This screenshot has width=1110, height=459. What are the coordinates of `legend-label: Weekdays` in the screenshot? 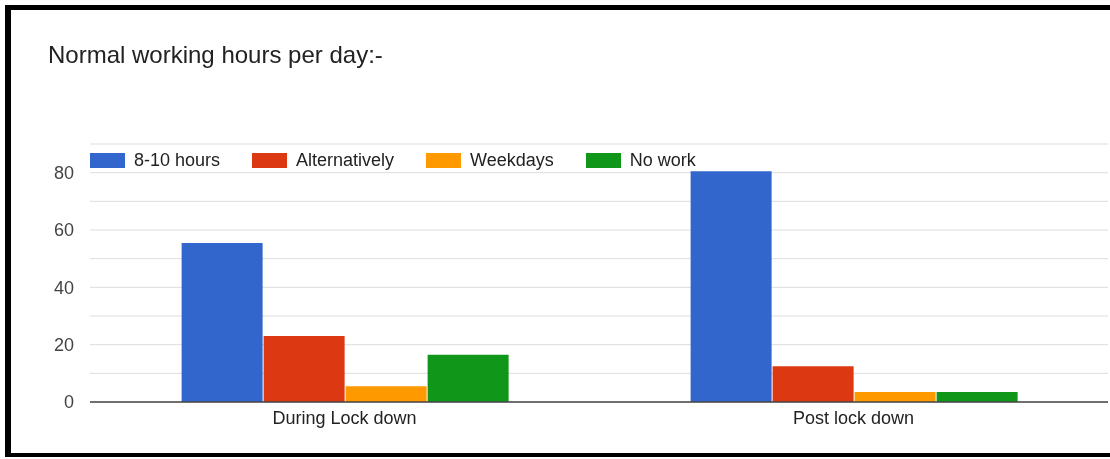 It's located at (512, 160).